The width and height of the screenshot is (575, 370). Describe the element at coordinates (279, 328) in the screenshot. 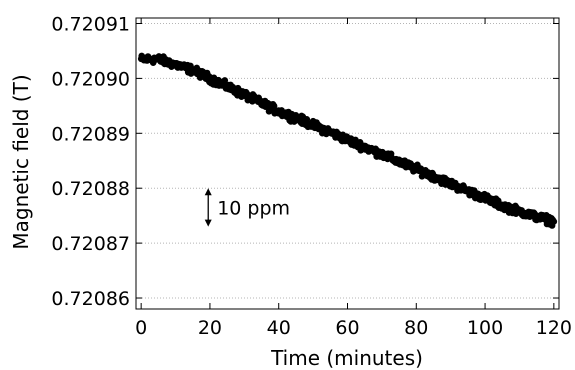

I see `x-tick-label: 40` at that location.